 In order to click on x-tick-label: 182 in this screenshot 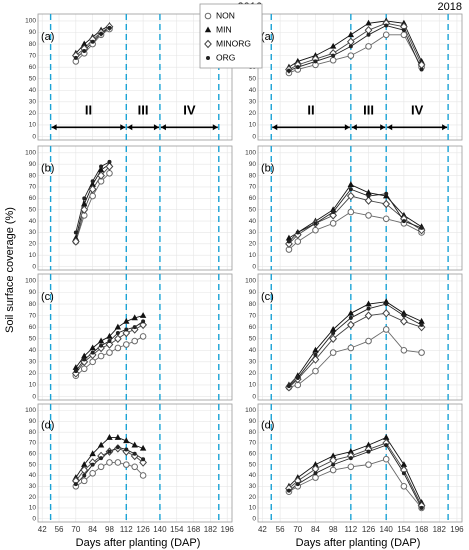, I will do `click(440, 529)`.